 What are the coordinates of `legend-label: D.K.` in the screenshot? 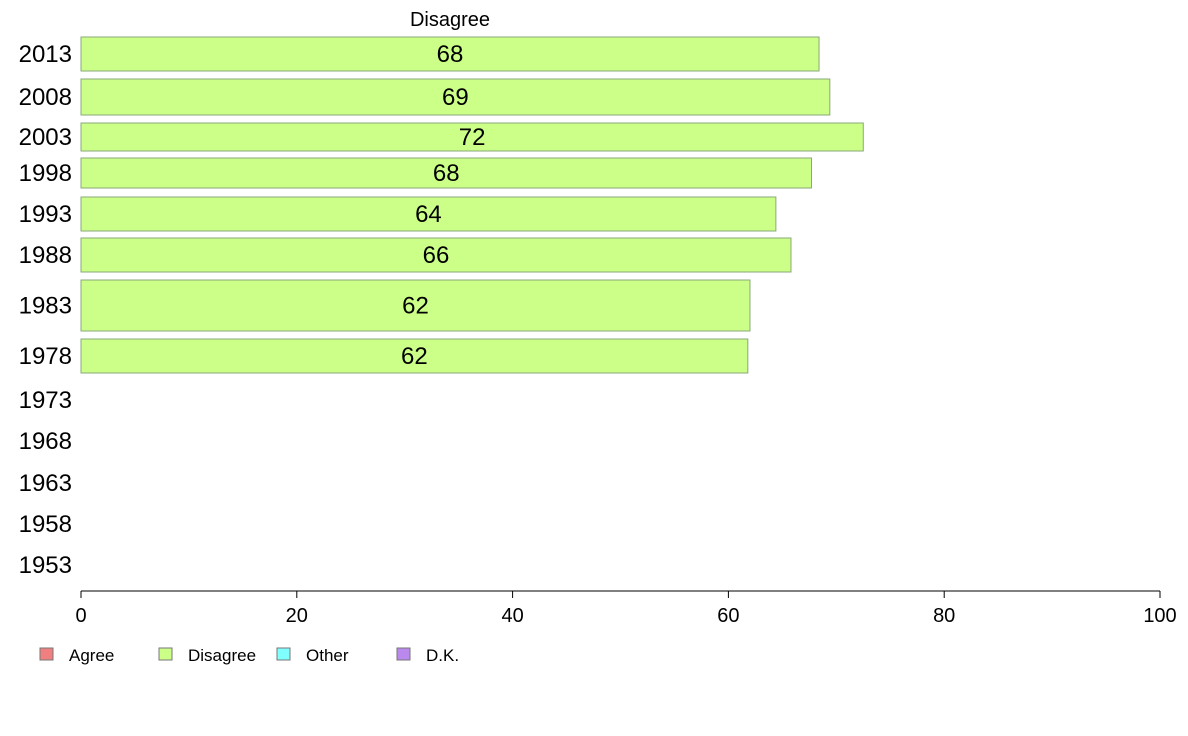 It's located at (442, 655).